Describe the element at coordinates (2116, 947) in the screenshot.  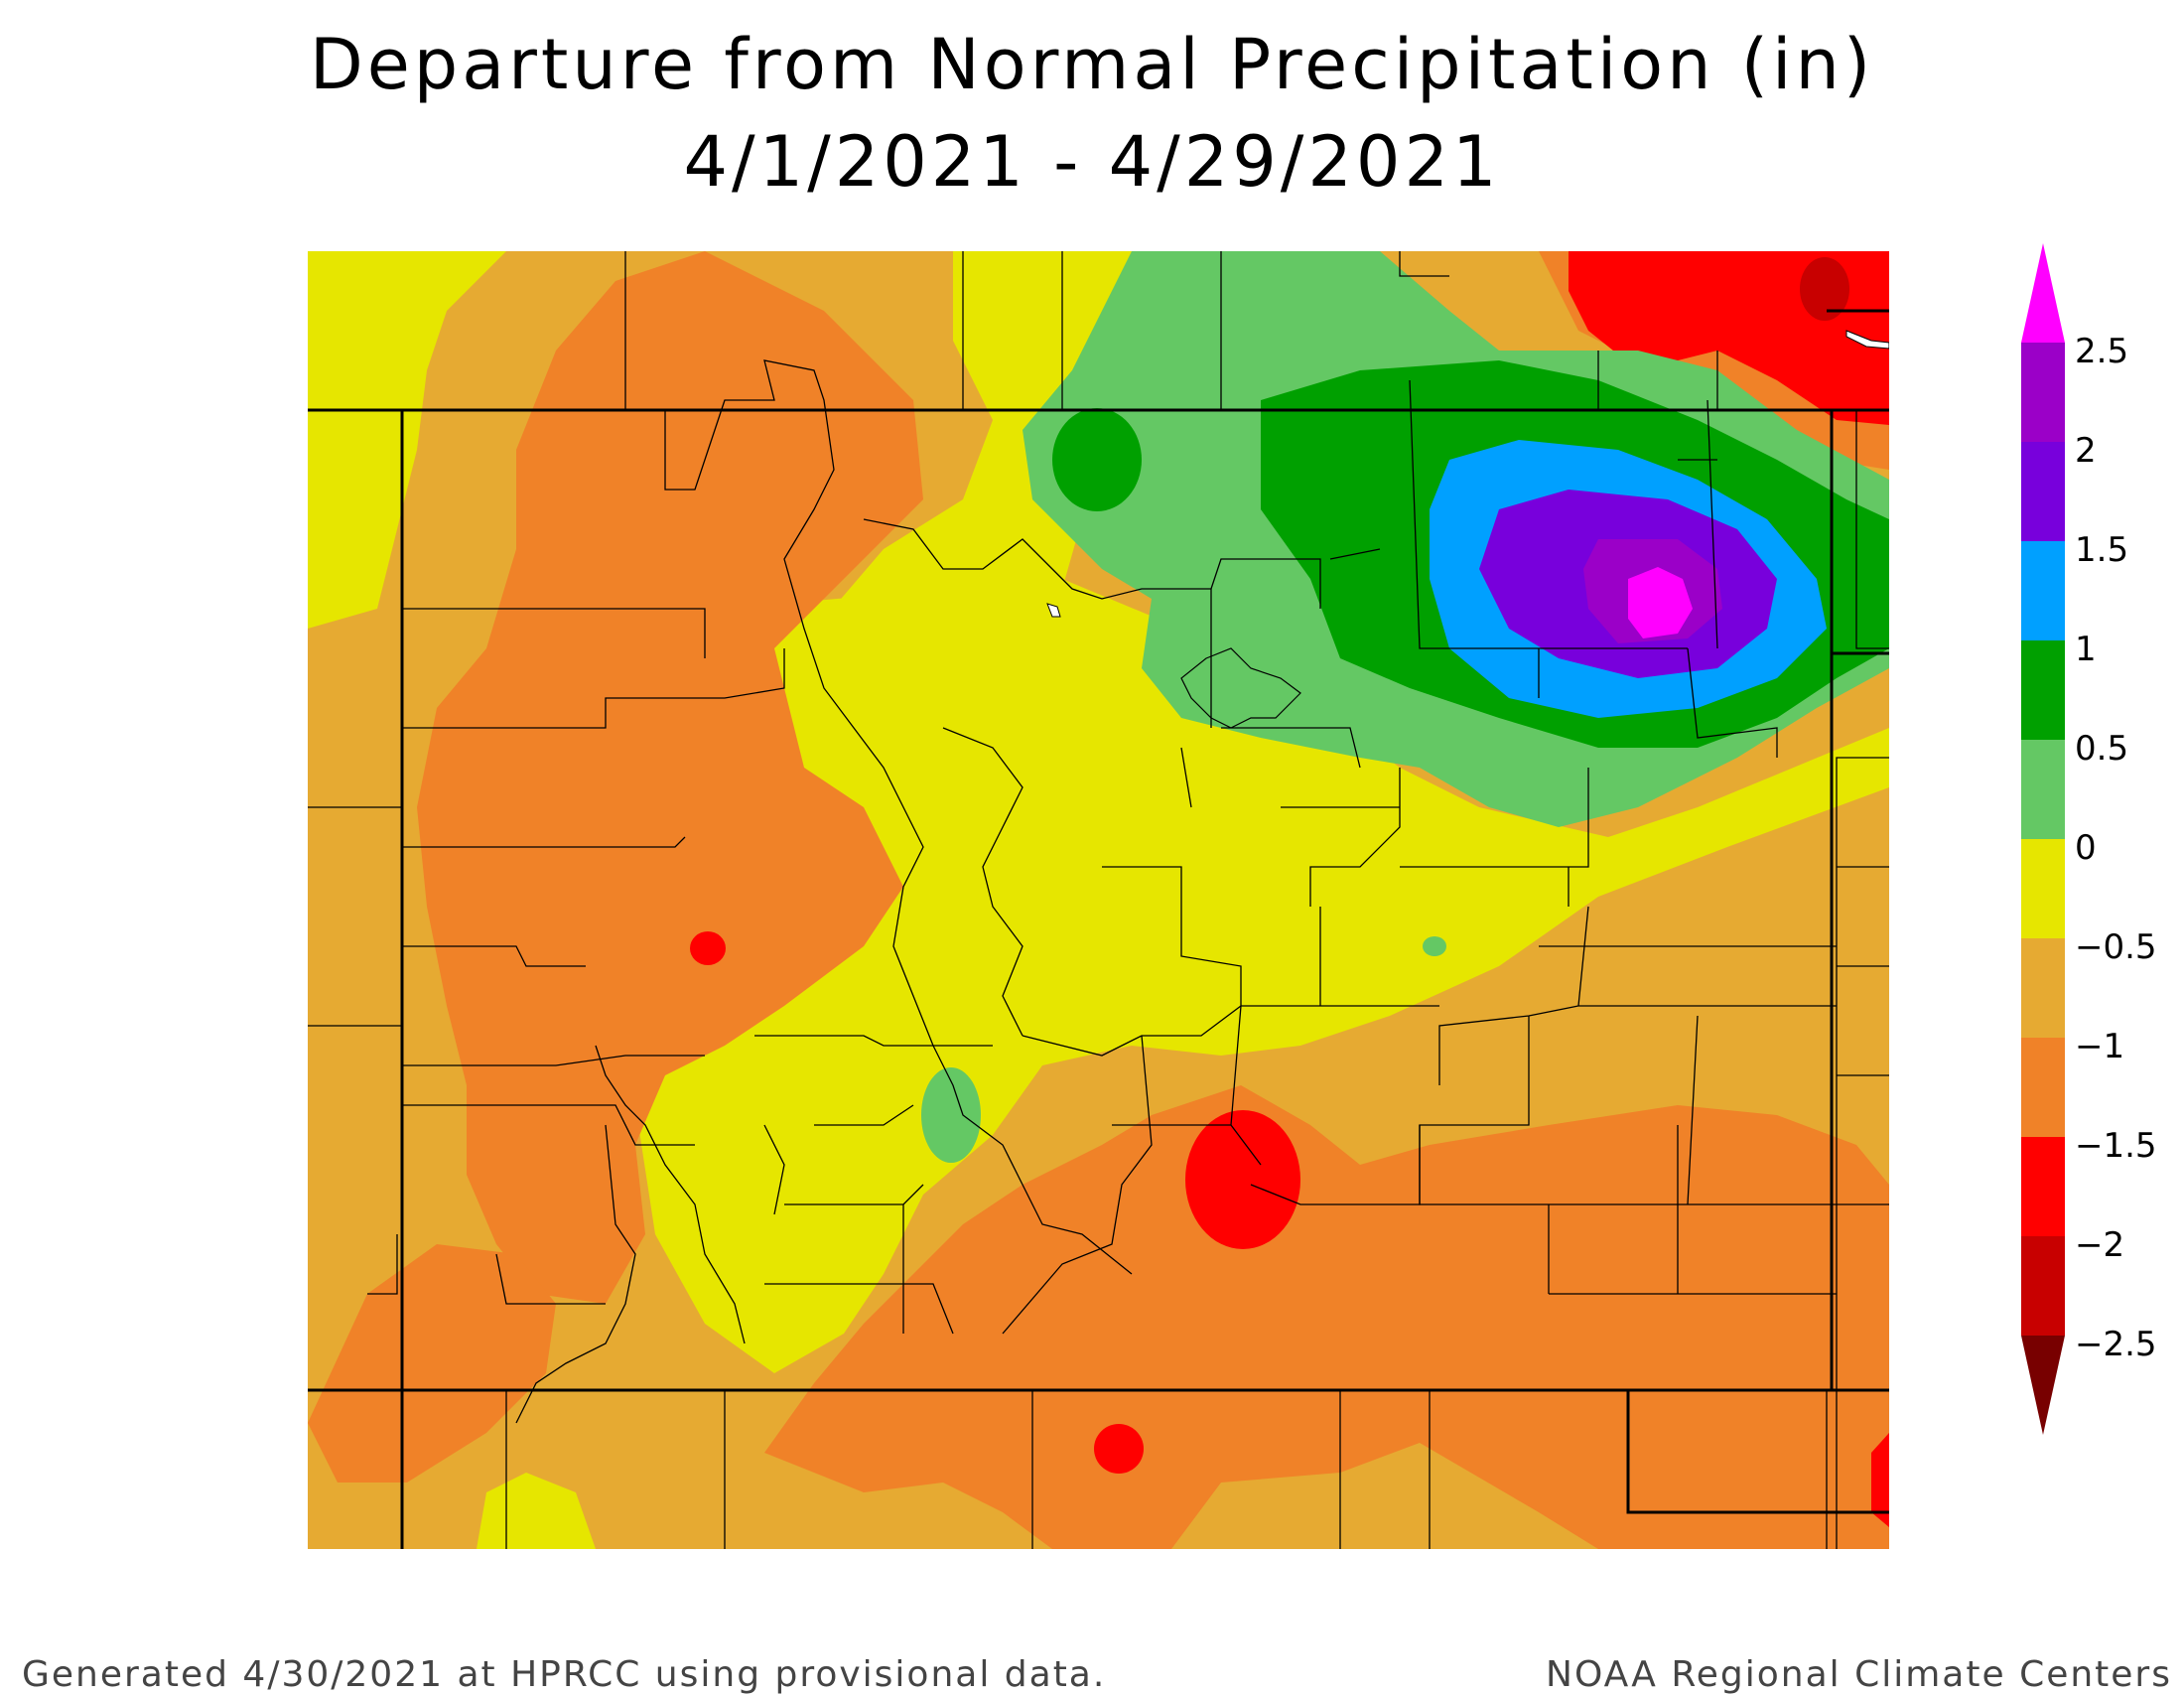
I see `legend-label: −0.5` at that location.